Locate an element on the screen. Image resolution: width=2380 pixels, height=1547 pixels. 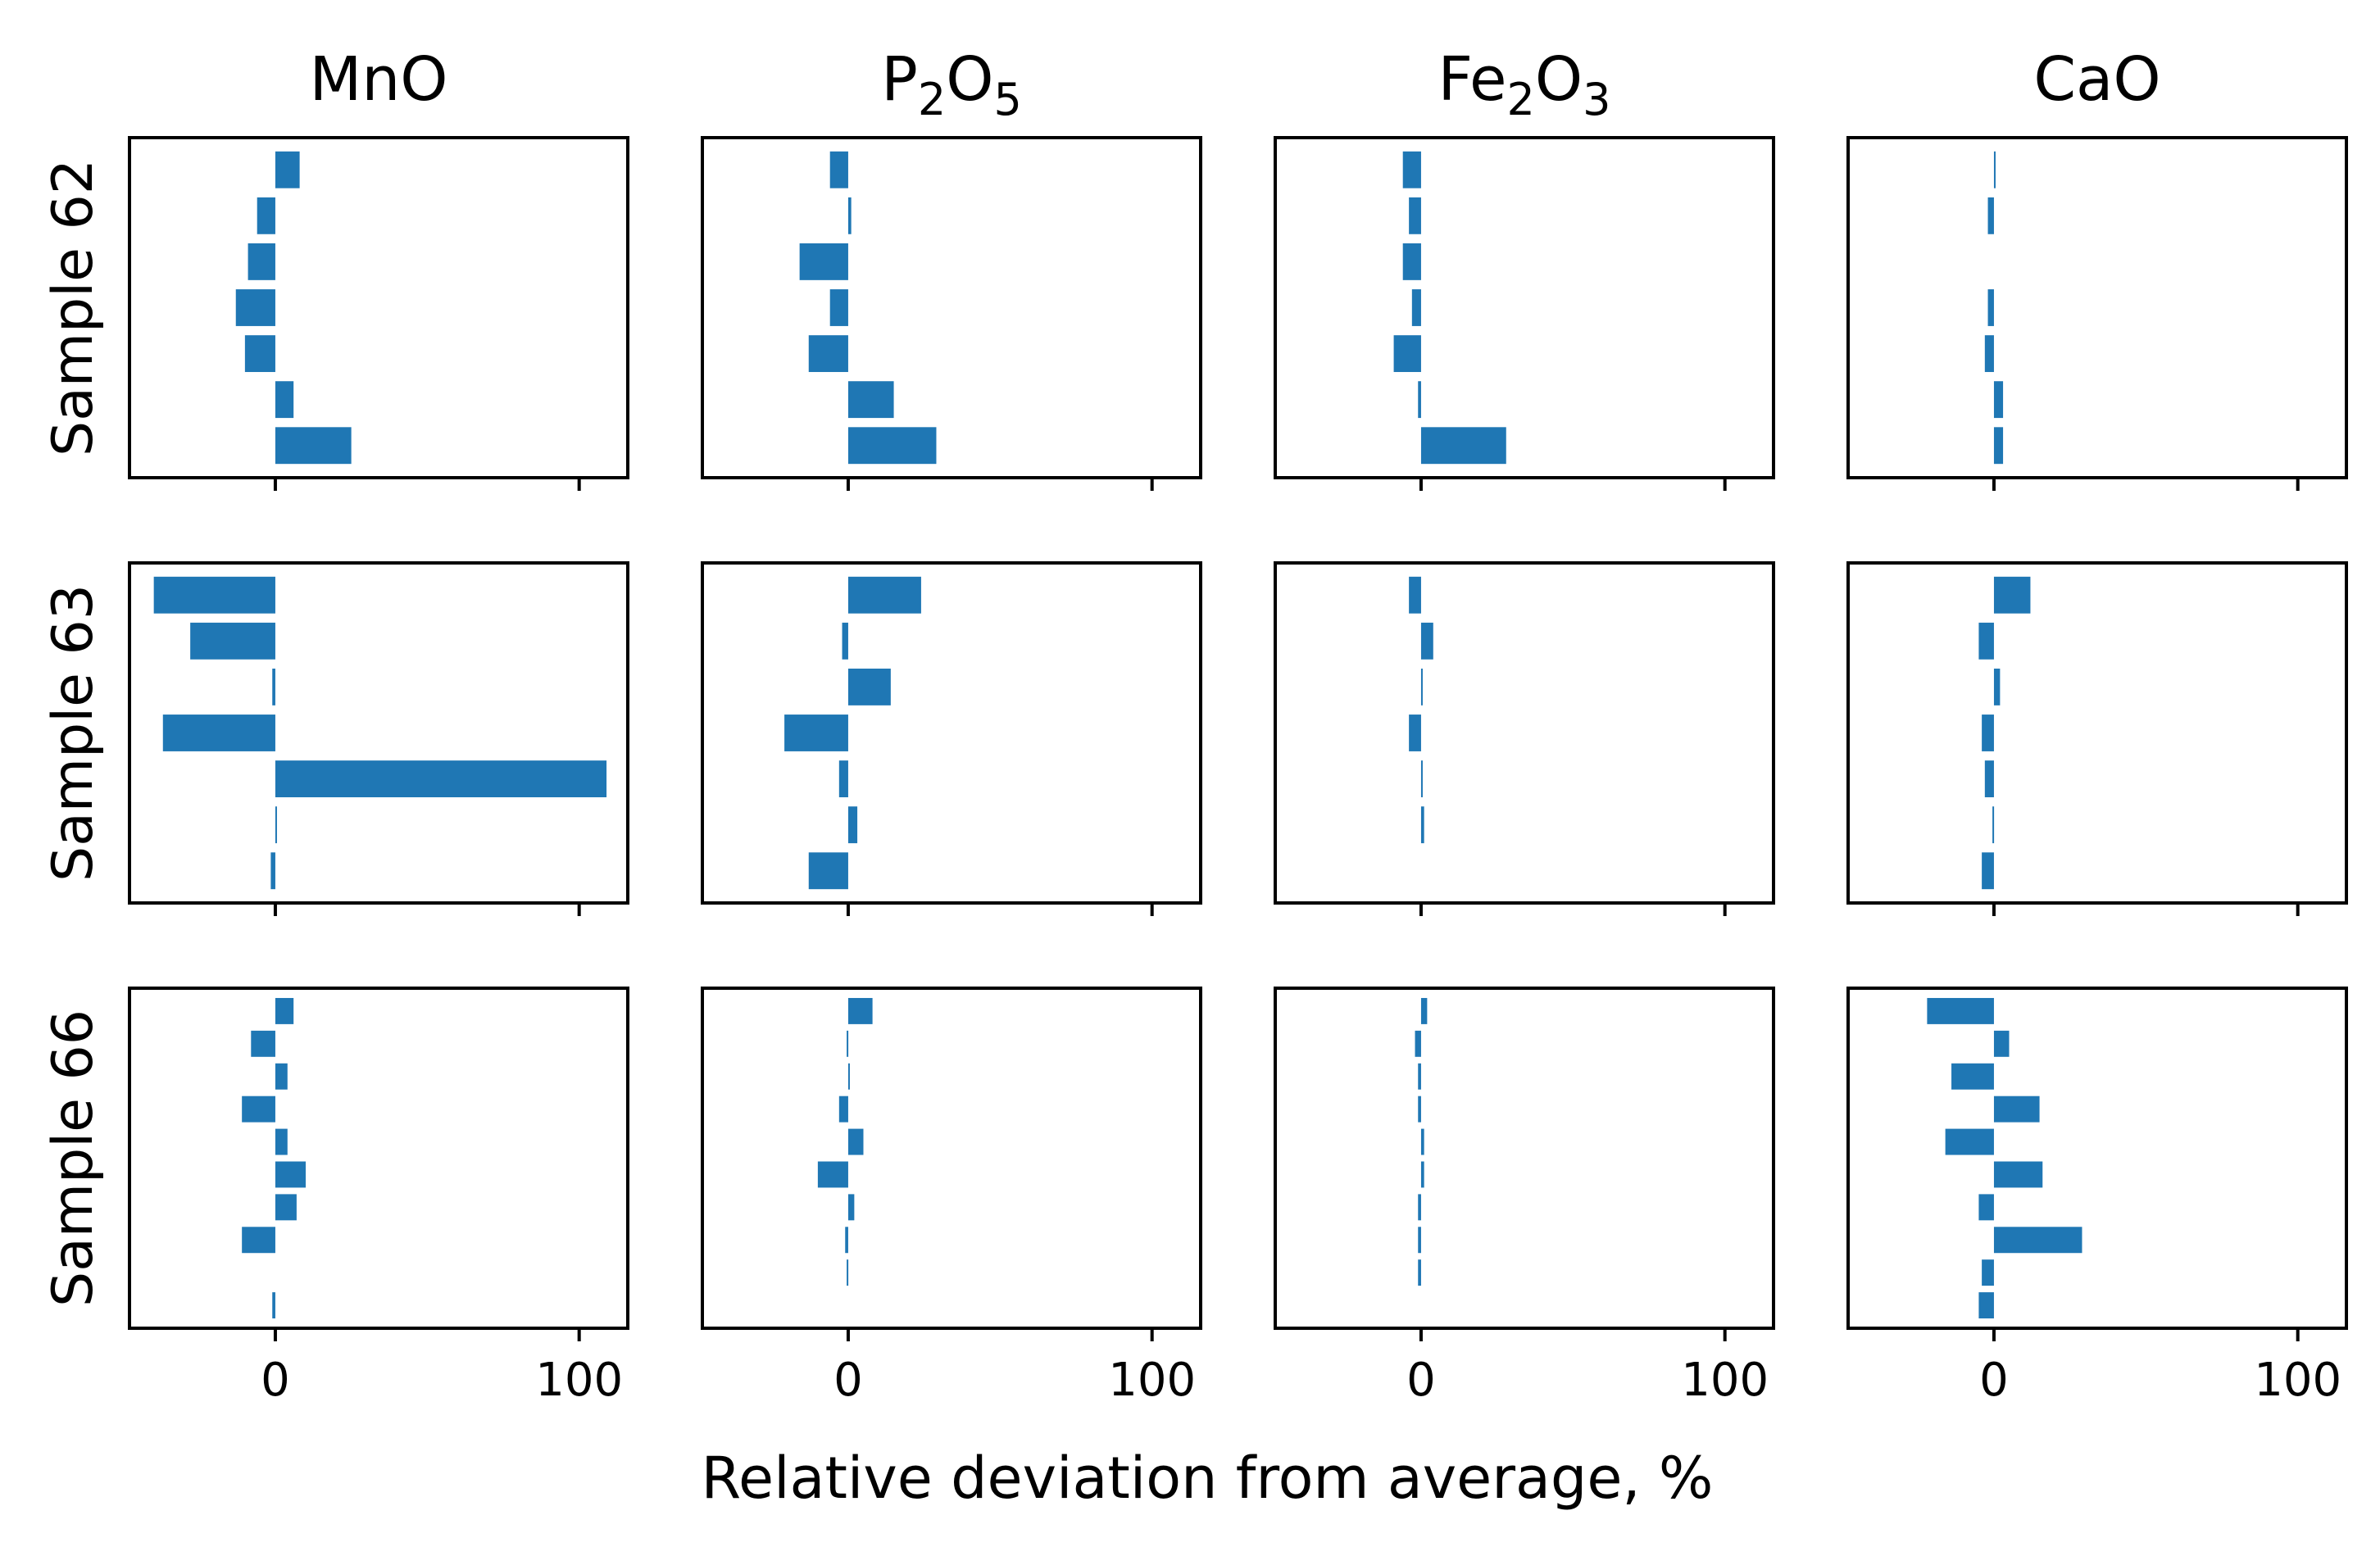
x-axis-label: Relative deviation from average, % is located at coordinates (1208, 1479).